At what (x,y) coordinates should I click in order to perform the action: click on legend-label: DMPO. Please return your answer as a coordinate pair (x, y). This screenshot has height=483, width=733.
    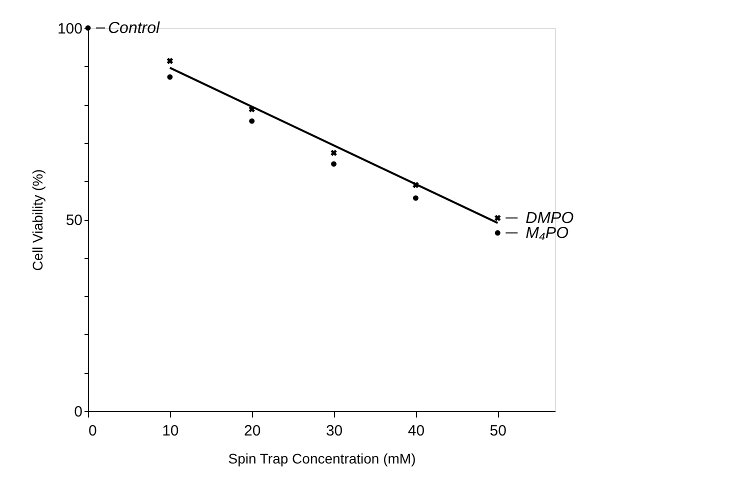
    Looking at the image, I should click on (550, 218).